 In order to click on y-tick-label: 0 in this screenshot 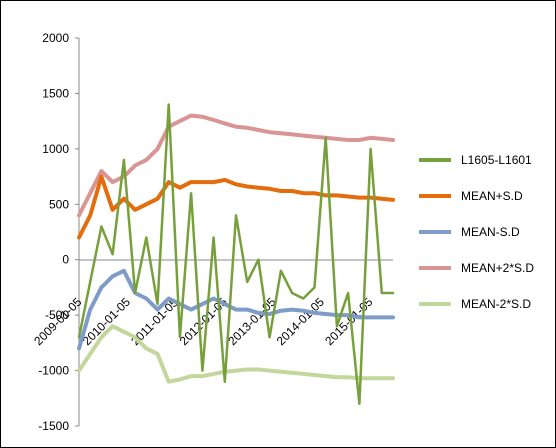, I will do `click(65, 260)`.